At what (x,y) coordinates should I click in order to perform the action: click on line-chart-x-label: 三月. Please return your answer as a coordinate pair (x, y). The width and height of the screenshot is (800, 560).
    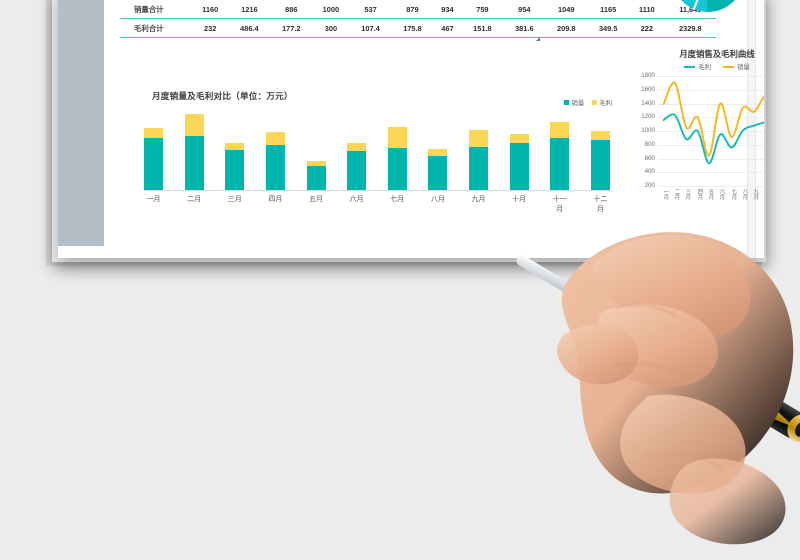
    Looking at the image, I should click on (687, 194).